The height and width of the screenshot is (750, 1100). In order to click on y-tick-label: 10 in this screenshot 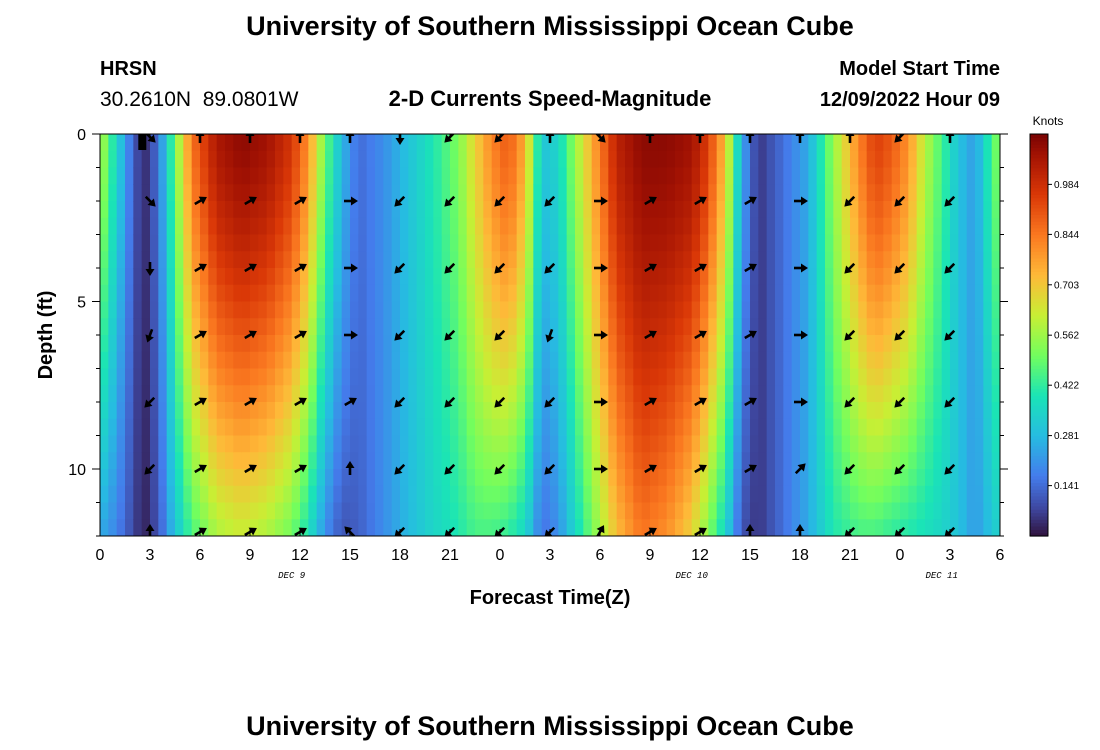, I will do `click(77, 470)`.